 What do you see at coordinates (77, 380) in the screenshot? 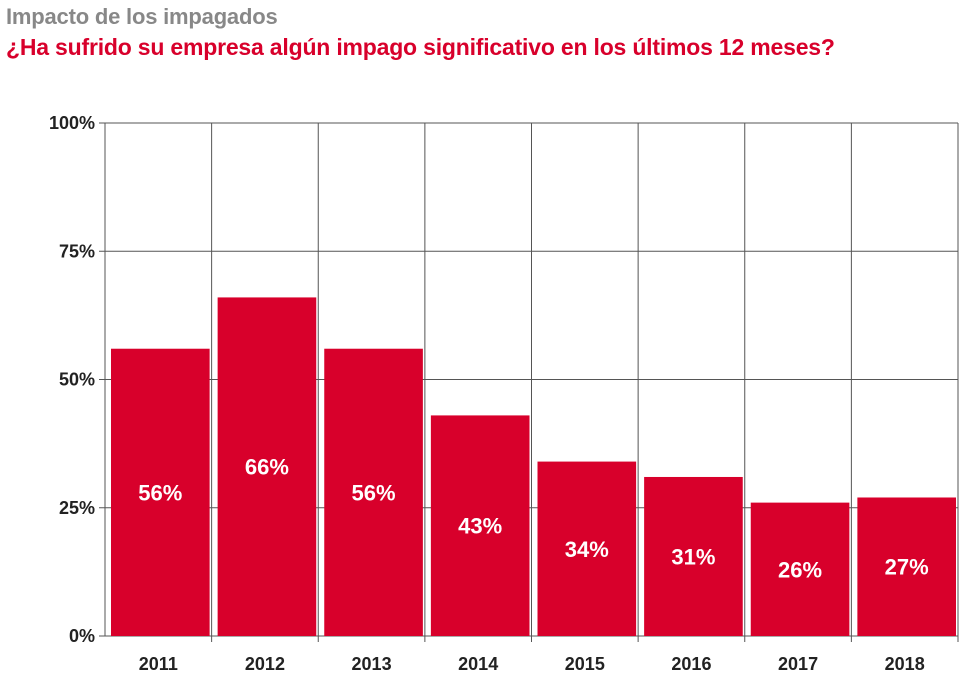
I see `y-tick-label: 50%` at bounding box center [77, 380].